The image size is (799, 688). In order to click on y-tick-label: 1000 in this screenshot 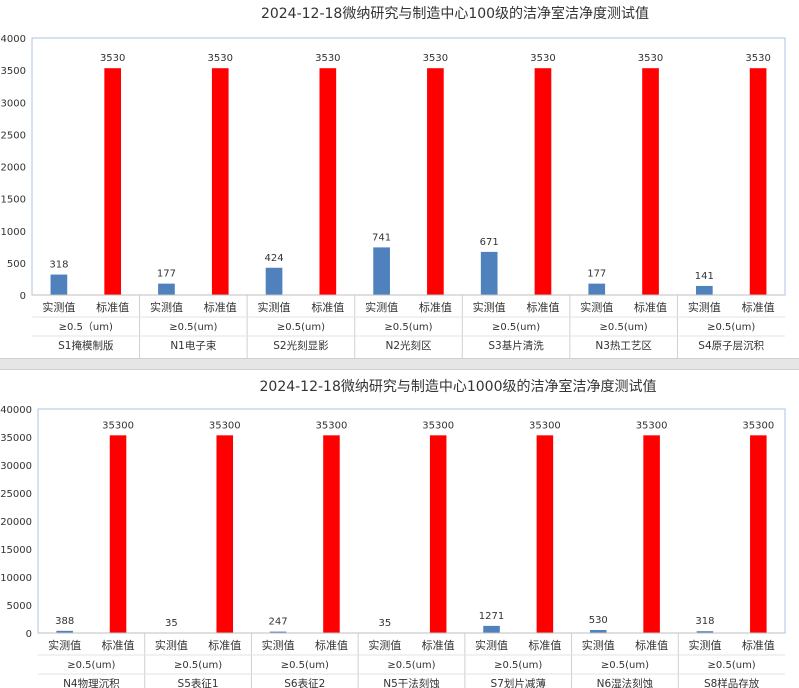, I will do `click(13, 232)`.